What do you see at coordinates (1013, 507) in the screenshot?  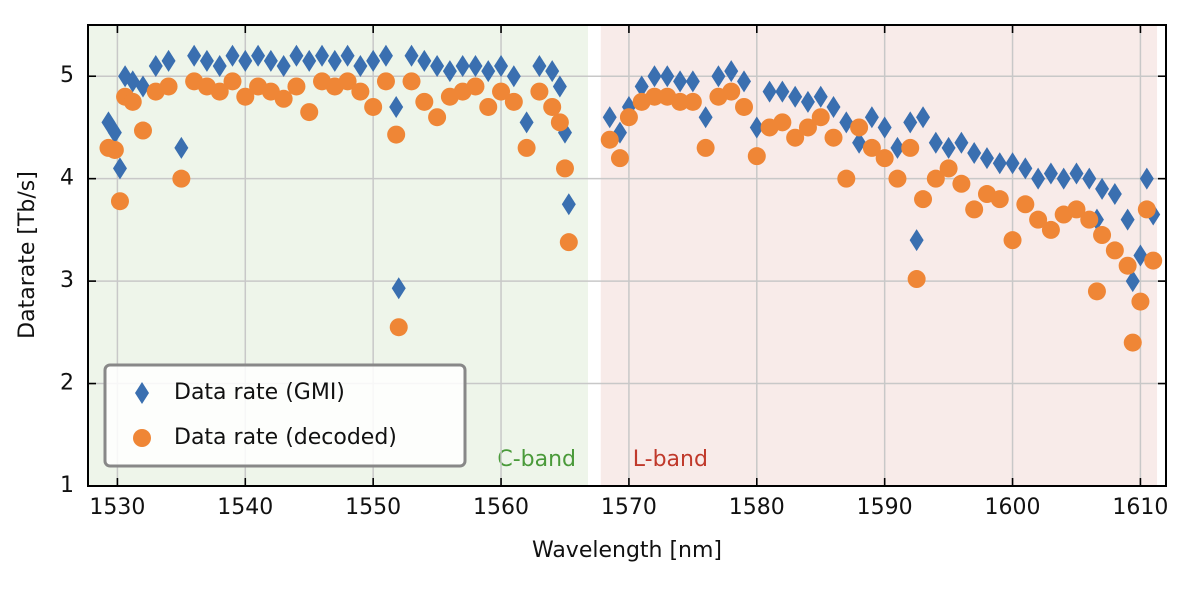 I see `x-tick-label: 1600` at bounding box center [1013, 507].